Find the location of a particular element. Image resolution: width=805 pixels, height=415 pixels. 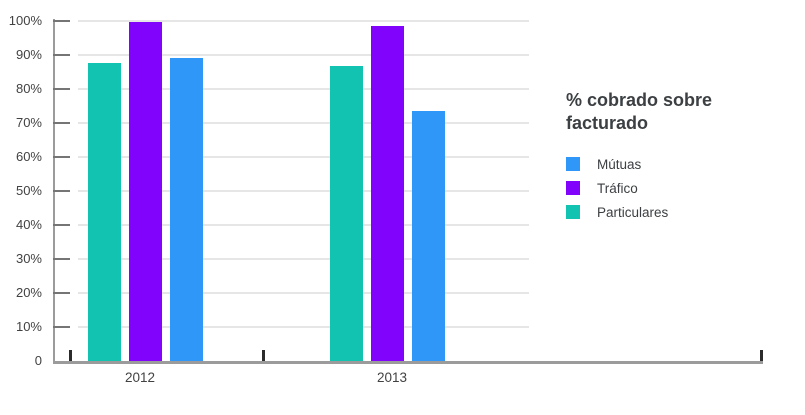

x-axis-line is located at coordinates (408, 362).